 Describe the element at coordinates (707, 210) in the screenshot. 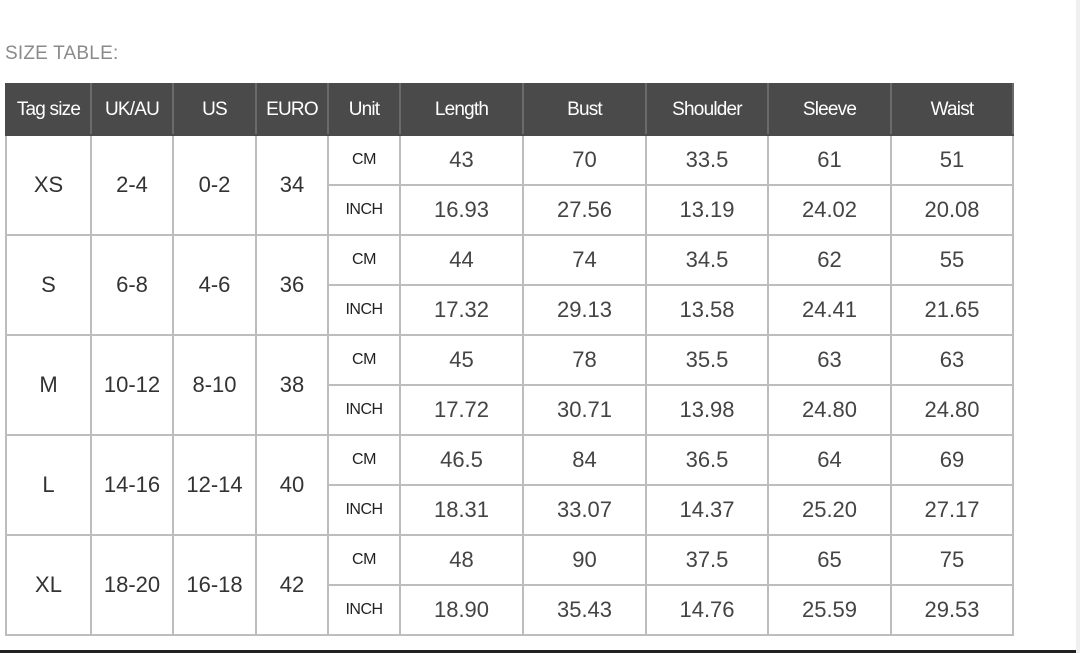

I see `shoulder-inch-cell: 13.19` at that location.